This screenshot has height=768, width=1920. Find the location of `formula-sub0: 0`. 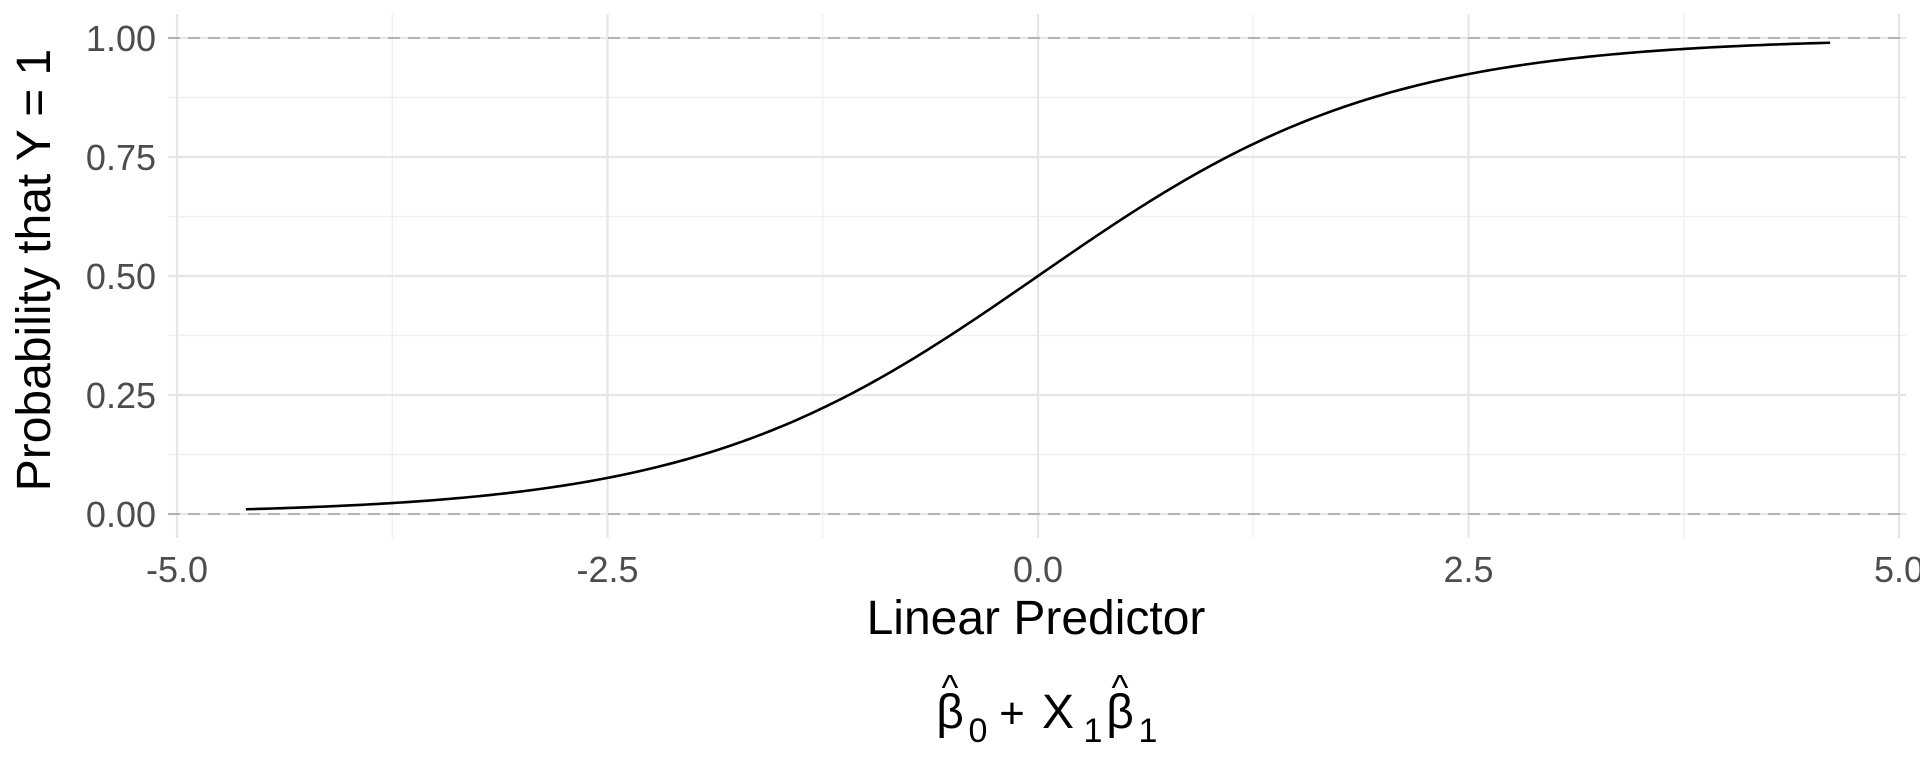

formula-sub0: 0 is located at coordinates (978, 731).